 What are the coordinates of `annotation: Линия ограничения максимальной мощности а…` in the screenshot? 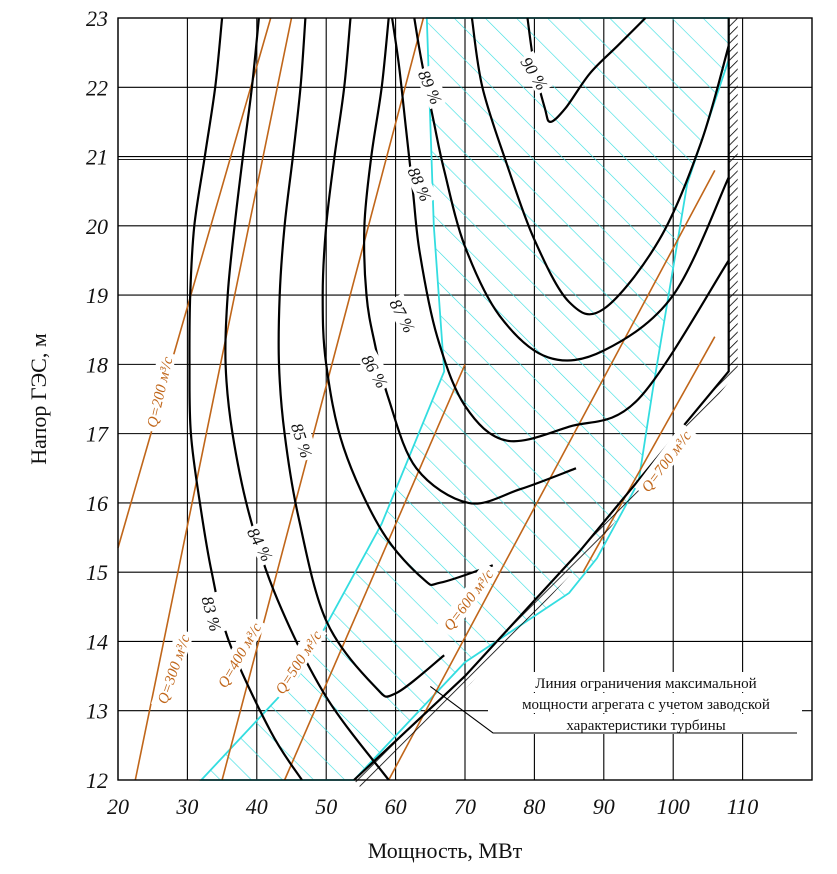 It's located at (615, 703).